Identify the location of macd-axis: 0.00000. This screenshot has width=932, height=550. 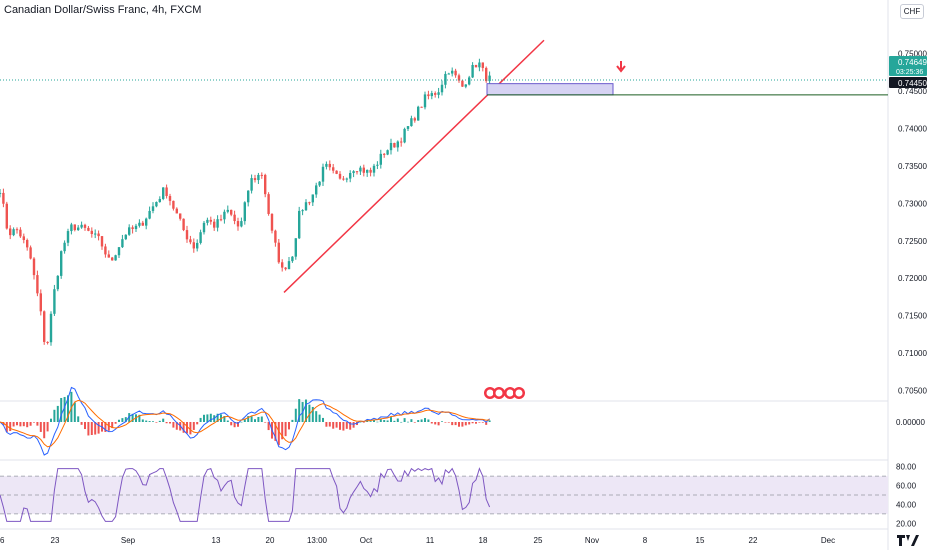
(910, 422).